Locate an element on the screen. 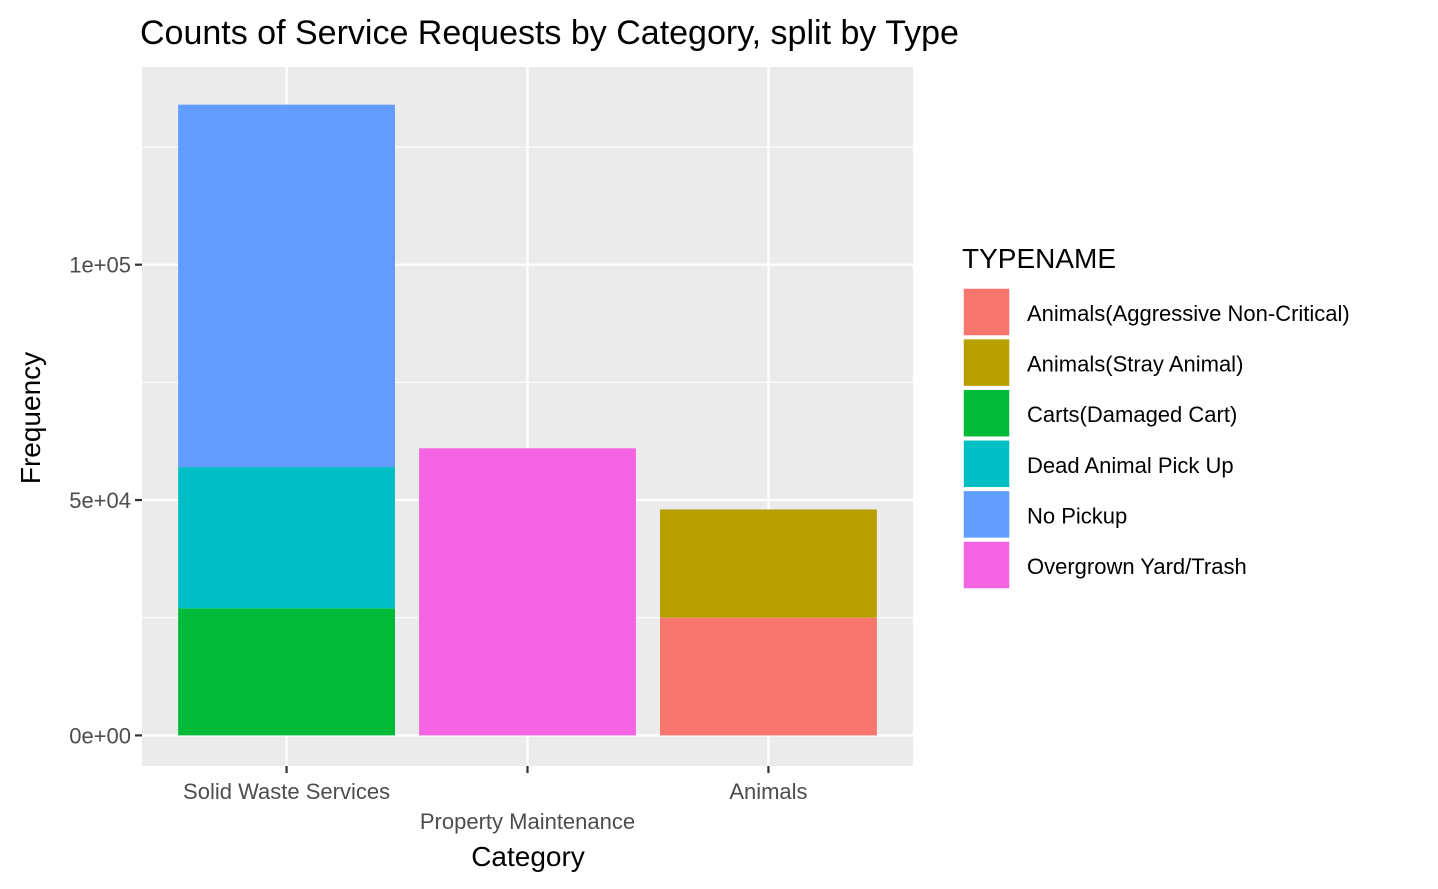  legend-label: Dead Animal Pick Up is located at coordinates (1130, 465).